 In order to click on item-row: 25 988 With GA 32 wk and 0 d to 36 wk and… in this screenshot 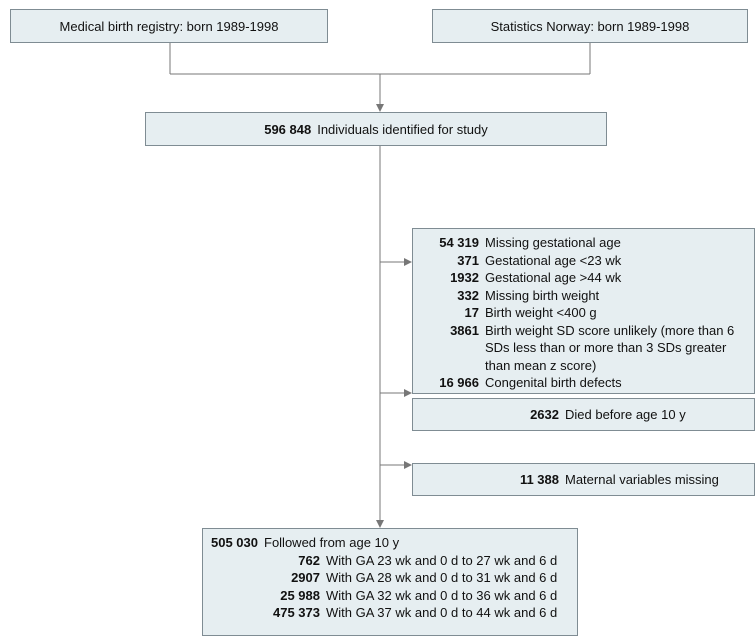, I will do `click(392, 596)`.